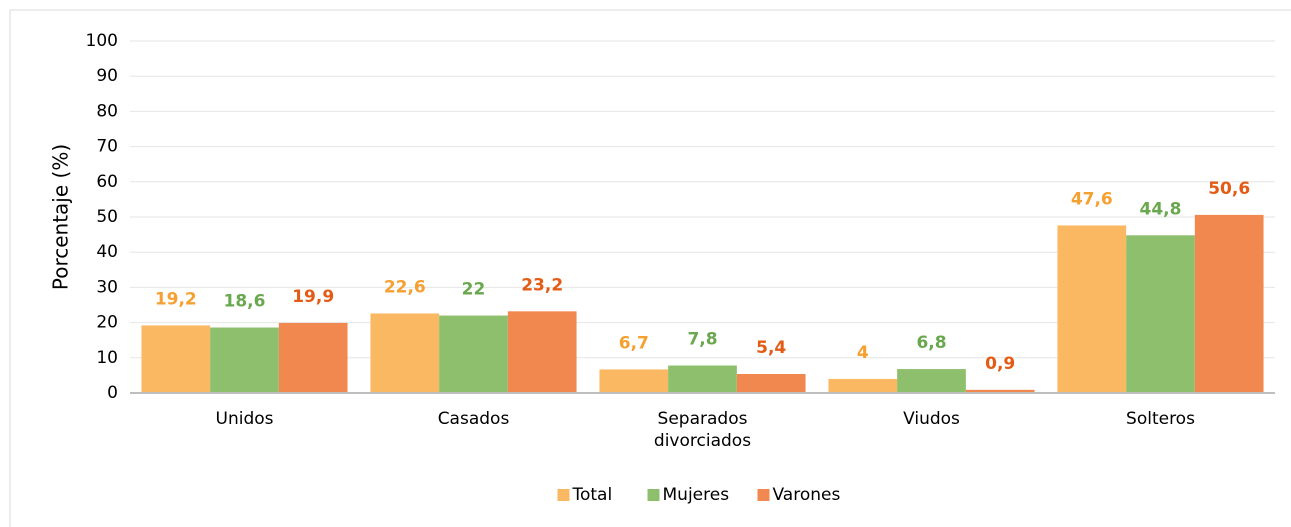 Image resolution: width=1291 pixels, height=527 pixels. What do you see at coordinates (61, 217) in the screenshot?
I see `y-axis-label: Porcentaje (%)` at bounding box center [61, 217].